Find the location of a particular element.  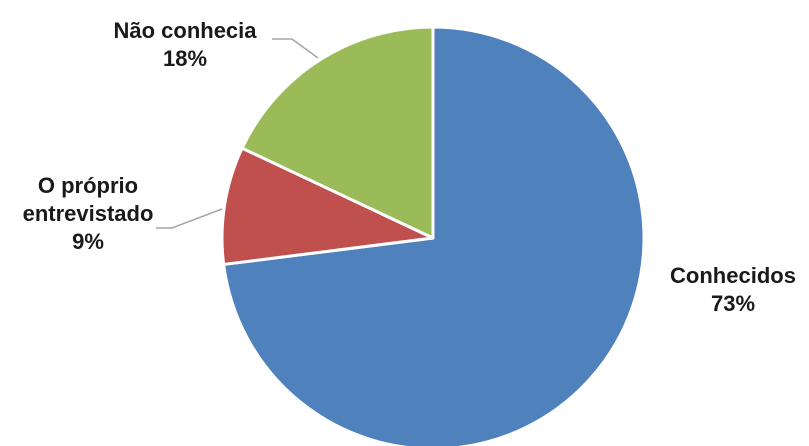

slice-label-o-proprio-line2: entrevistado is located at coordinates (88, 213).